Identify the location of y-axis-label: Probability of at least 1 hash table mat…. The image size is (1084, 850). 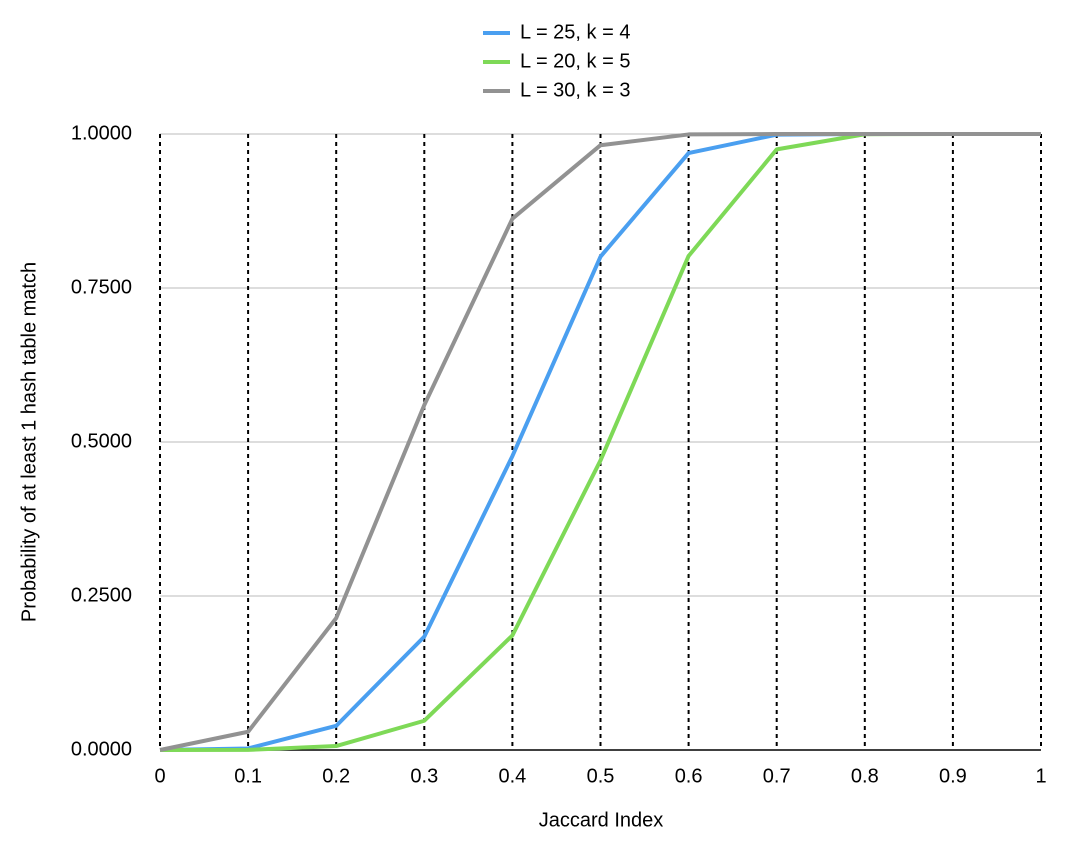
(29, 442).